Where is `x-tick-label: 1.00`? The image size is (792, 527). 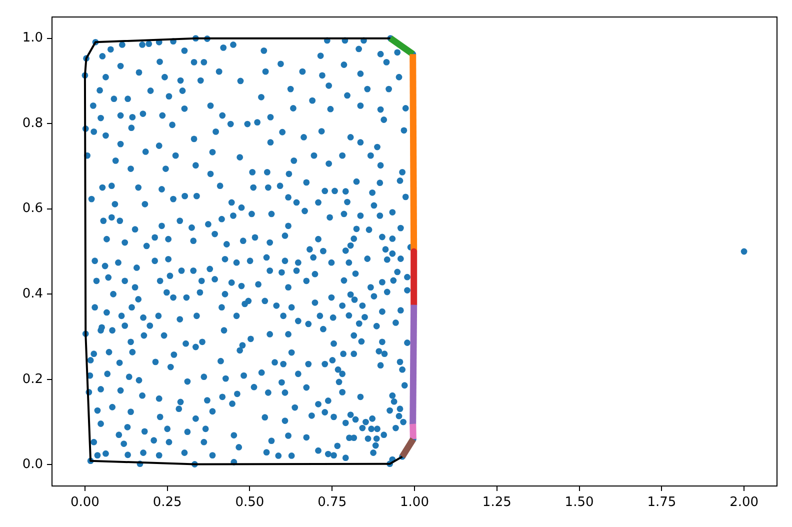 x-tick-label: 1.00 is located at coordinates (414, 502).